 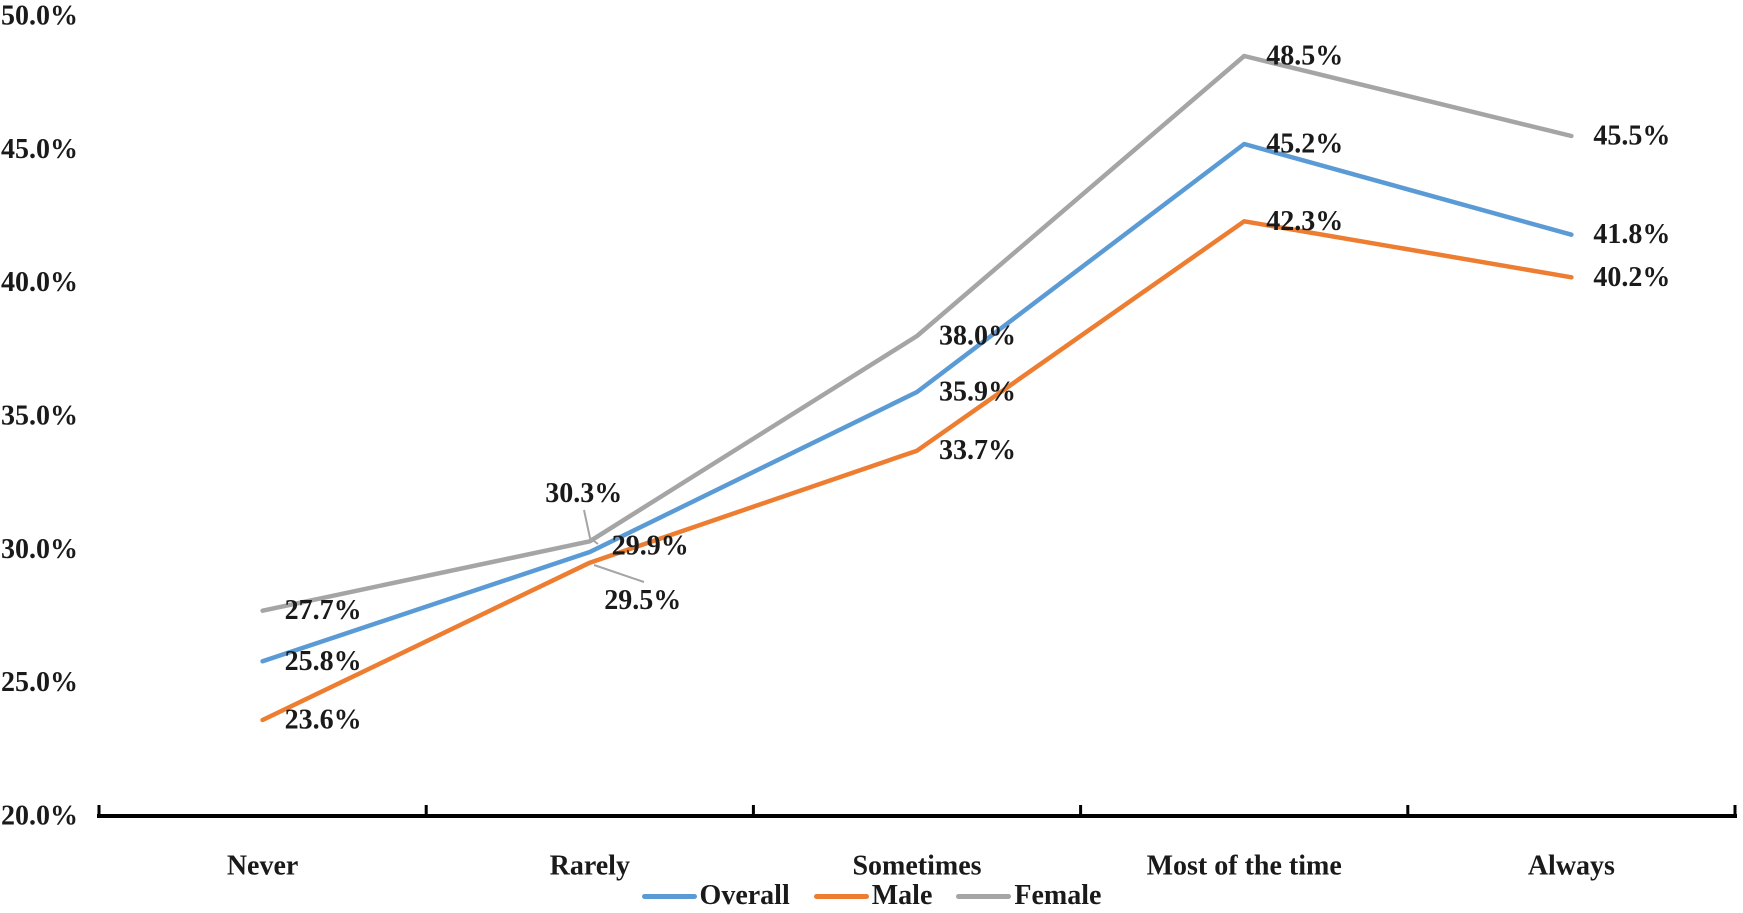 I want to click on data-point-label: 27.7%, so click(x=323, y=610).